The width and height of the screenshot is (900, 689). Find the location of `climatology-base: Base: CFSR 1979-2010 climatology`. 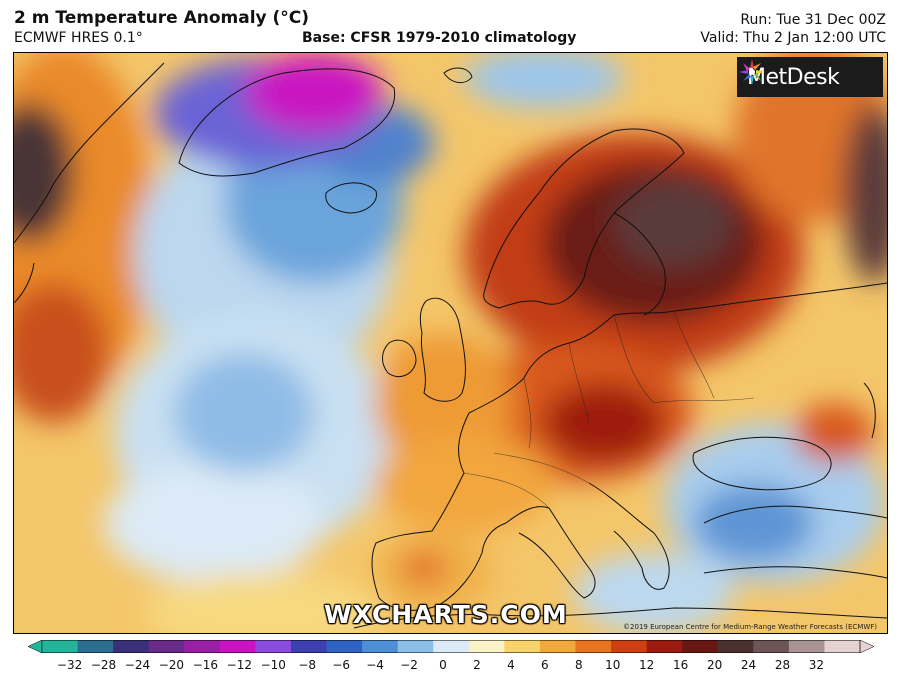

climatology-base: Base: CFSR 1979-2010 climatology is located at coordinates (439, 38).